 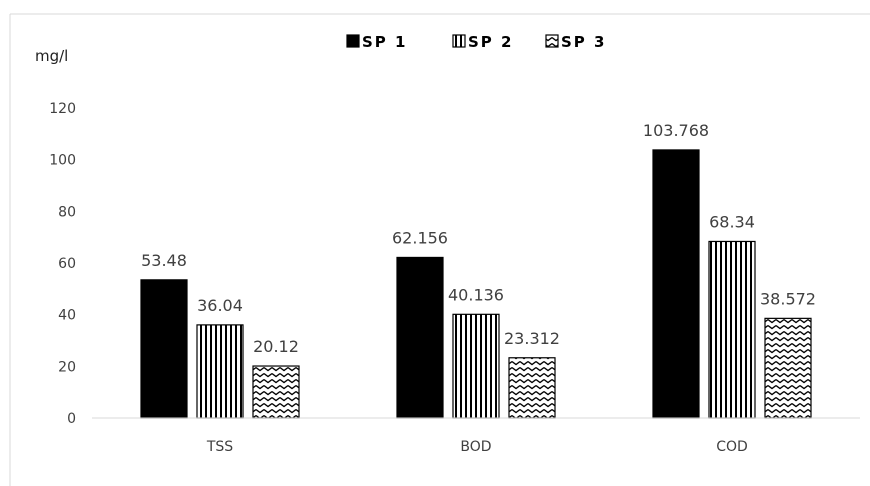 I want to click on x-axis: TSS BOD COD, so click(x=477, y=447).